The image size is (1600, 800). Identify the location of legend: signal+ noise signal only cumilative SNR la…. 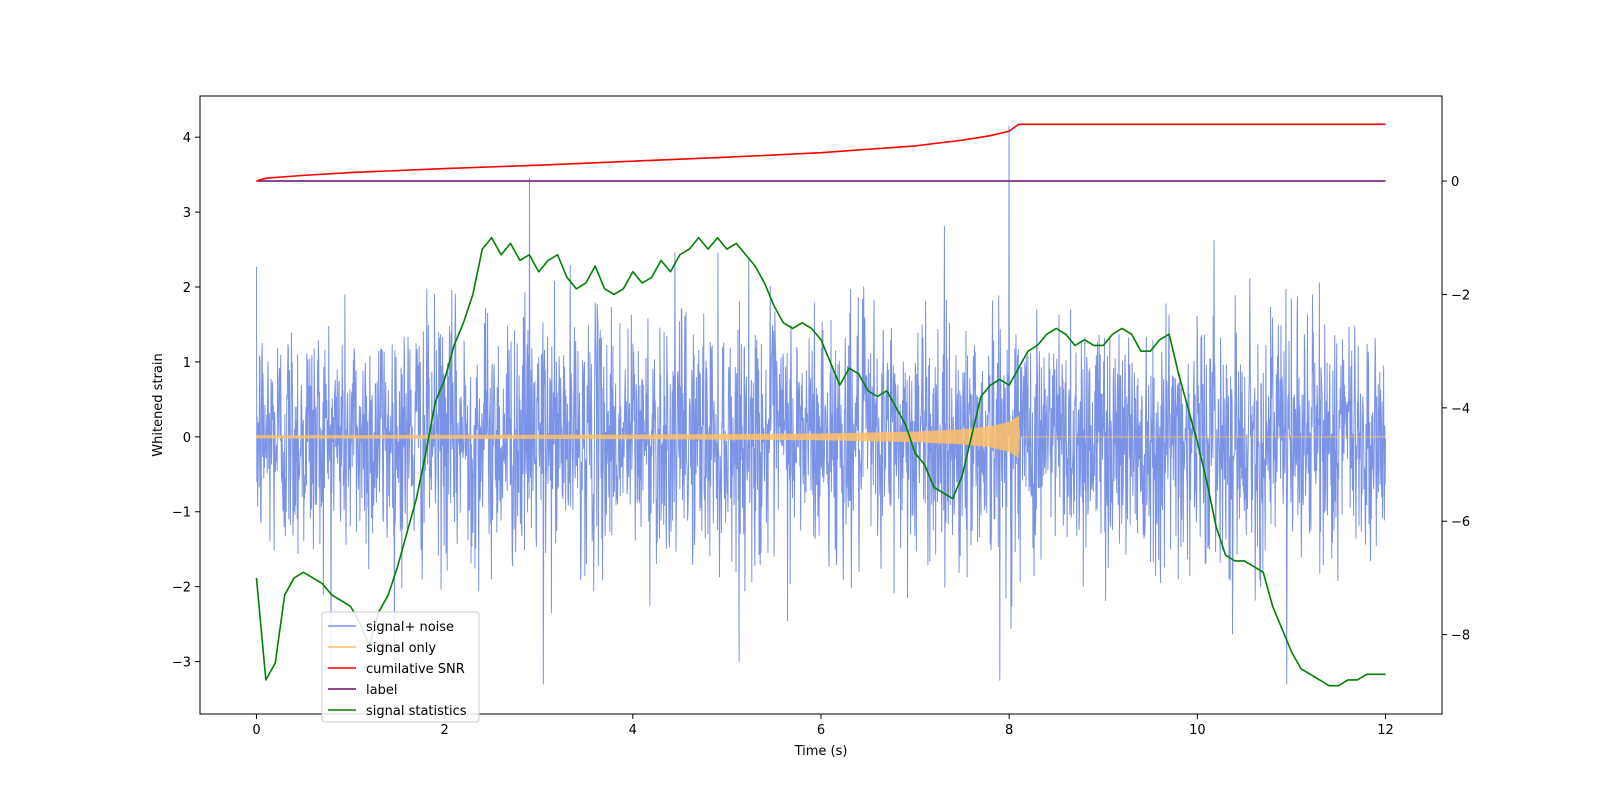
(400, 667).